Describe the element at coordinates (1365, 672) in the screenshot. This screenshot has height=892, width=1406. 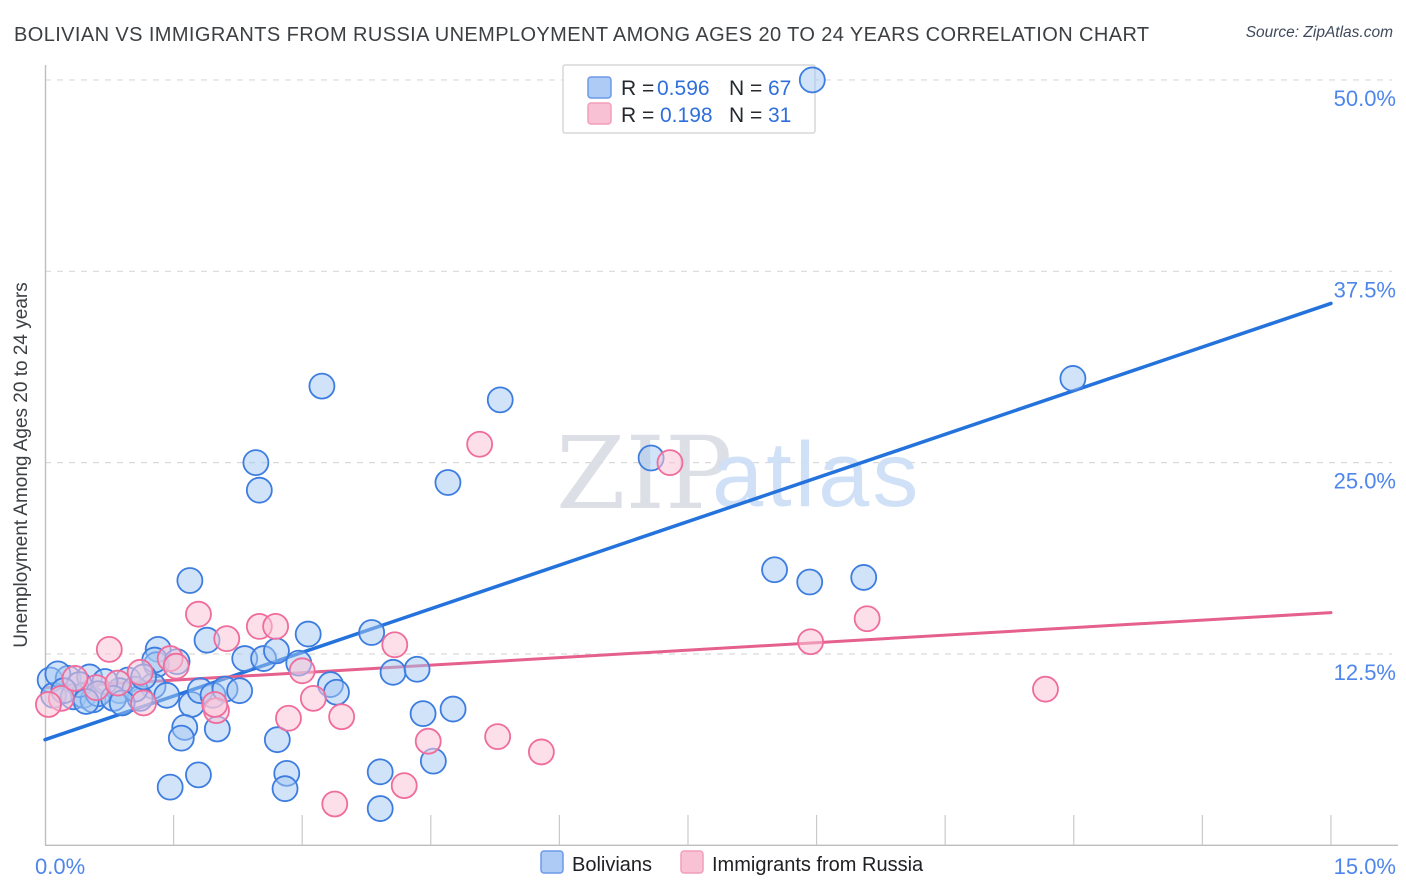
I see `y-tick-label-12.5: 12.5%` at that location.